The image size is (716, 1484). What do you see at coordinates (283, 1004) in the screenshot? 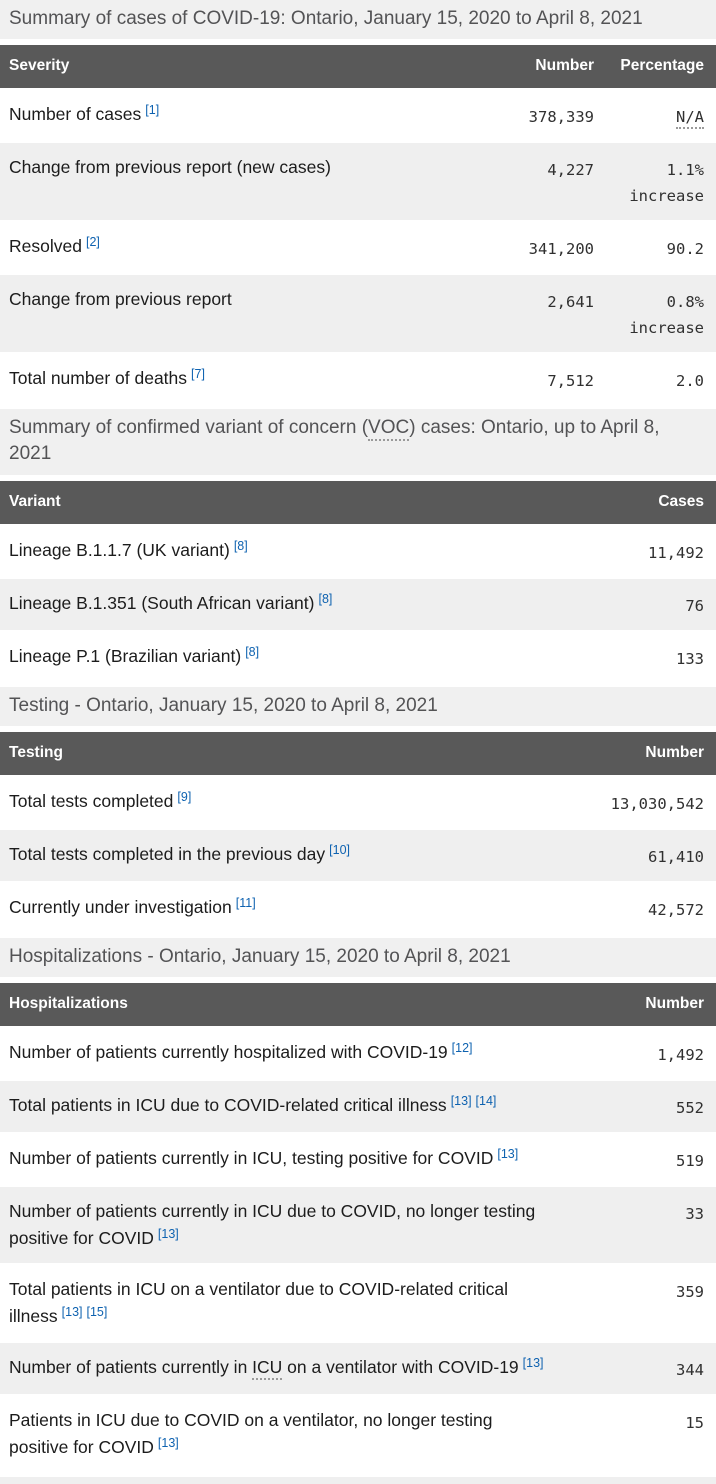
I see `column-header-hospitalizations: Hospitalizations` at bounding box center [283, 1004].